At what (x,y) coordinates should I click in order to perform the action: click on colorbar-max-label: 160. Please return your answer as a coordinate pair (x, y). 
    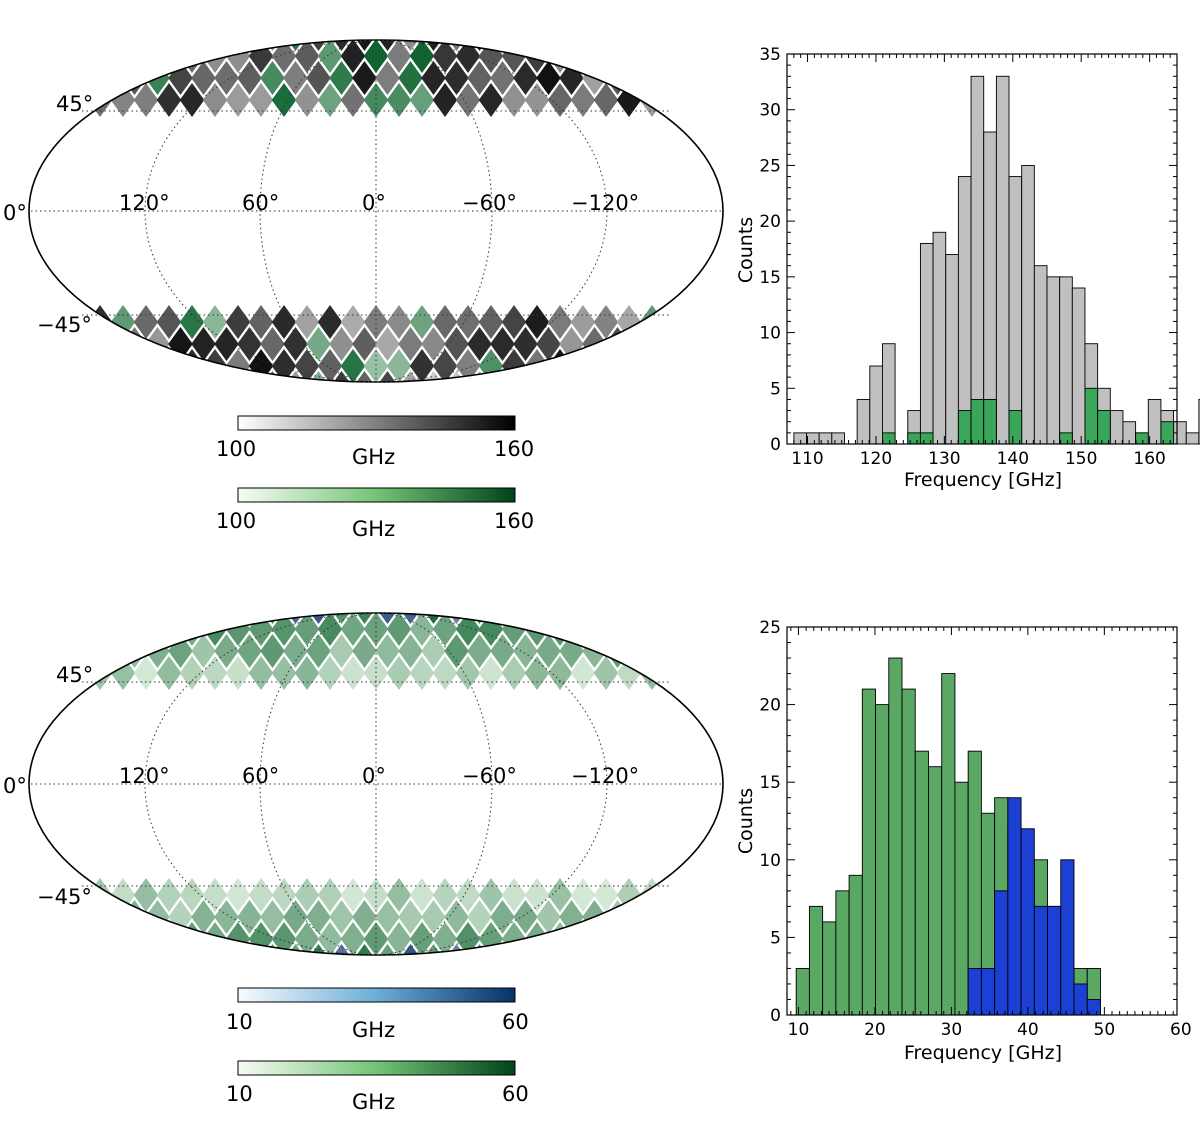
    Looking at the image, I should click on (514, 449).